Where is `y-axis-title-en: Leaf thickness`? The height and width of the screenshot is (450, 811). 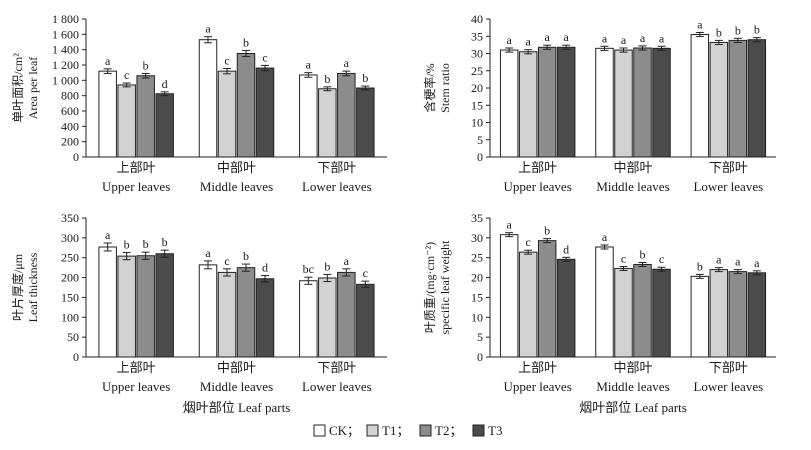
y-axis-title-en: Leaf thickness is located at coordinates (33, 287).